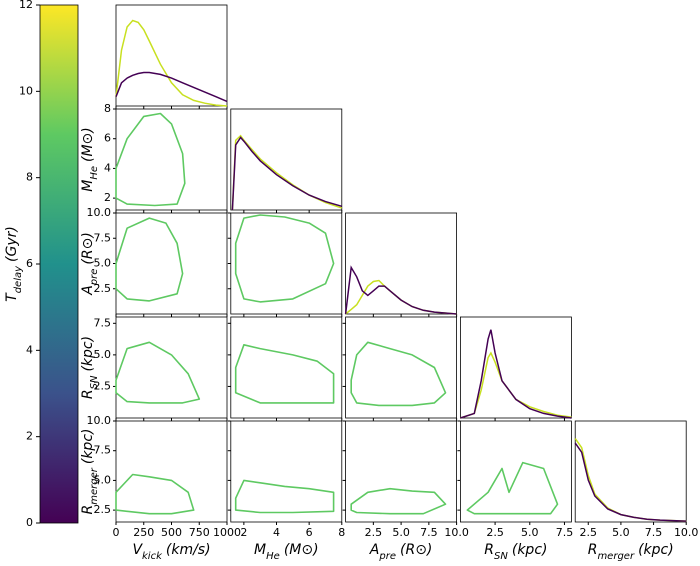 The width and height of the screenshot is (700, 566). I want to click on colorbar-tick-label: 8, so click(29, 177).